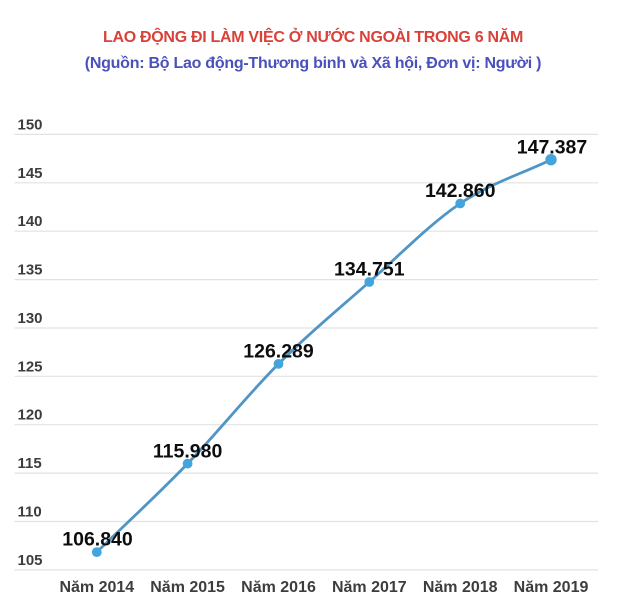 The image size is (620, 609). What do you see at coordinates (188, 451) in the screenshot?
I see `svg-text: 115.980` at bounding box center [188, 451].